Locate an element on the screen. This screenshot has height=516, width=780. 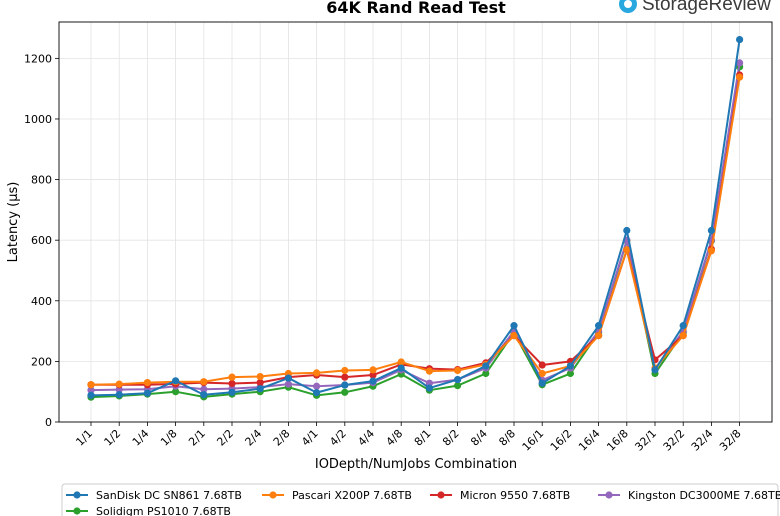
y-tick-label: 1000 is located at coordinates (38, 119).